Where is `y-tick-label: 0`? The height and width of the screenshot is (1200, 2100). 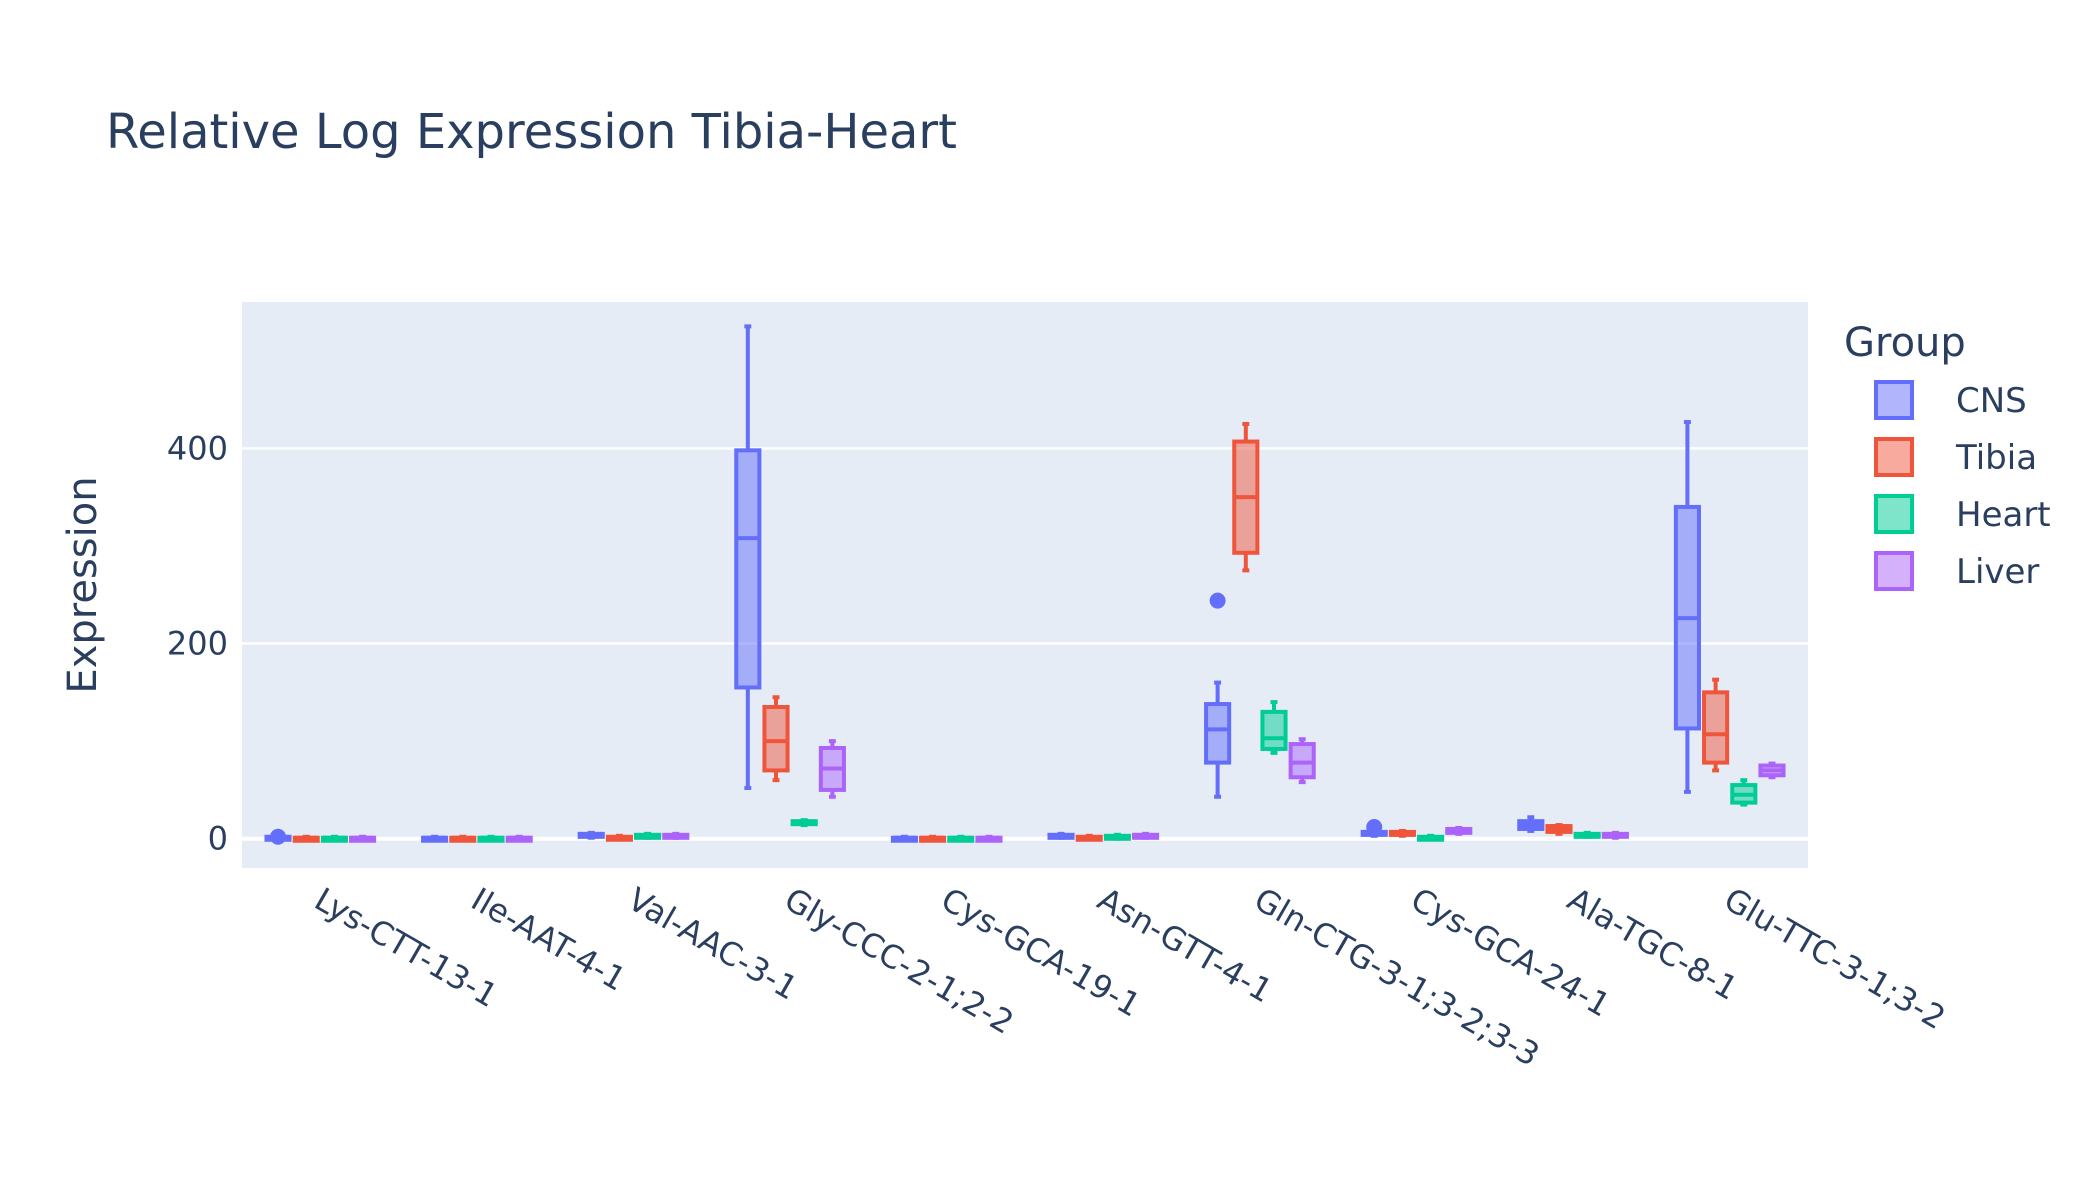 y-tick-label: 0 is located at coordinates (218, 839).